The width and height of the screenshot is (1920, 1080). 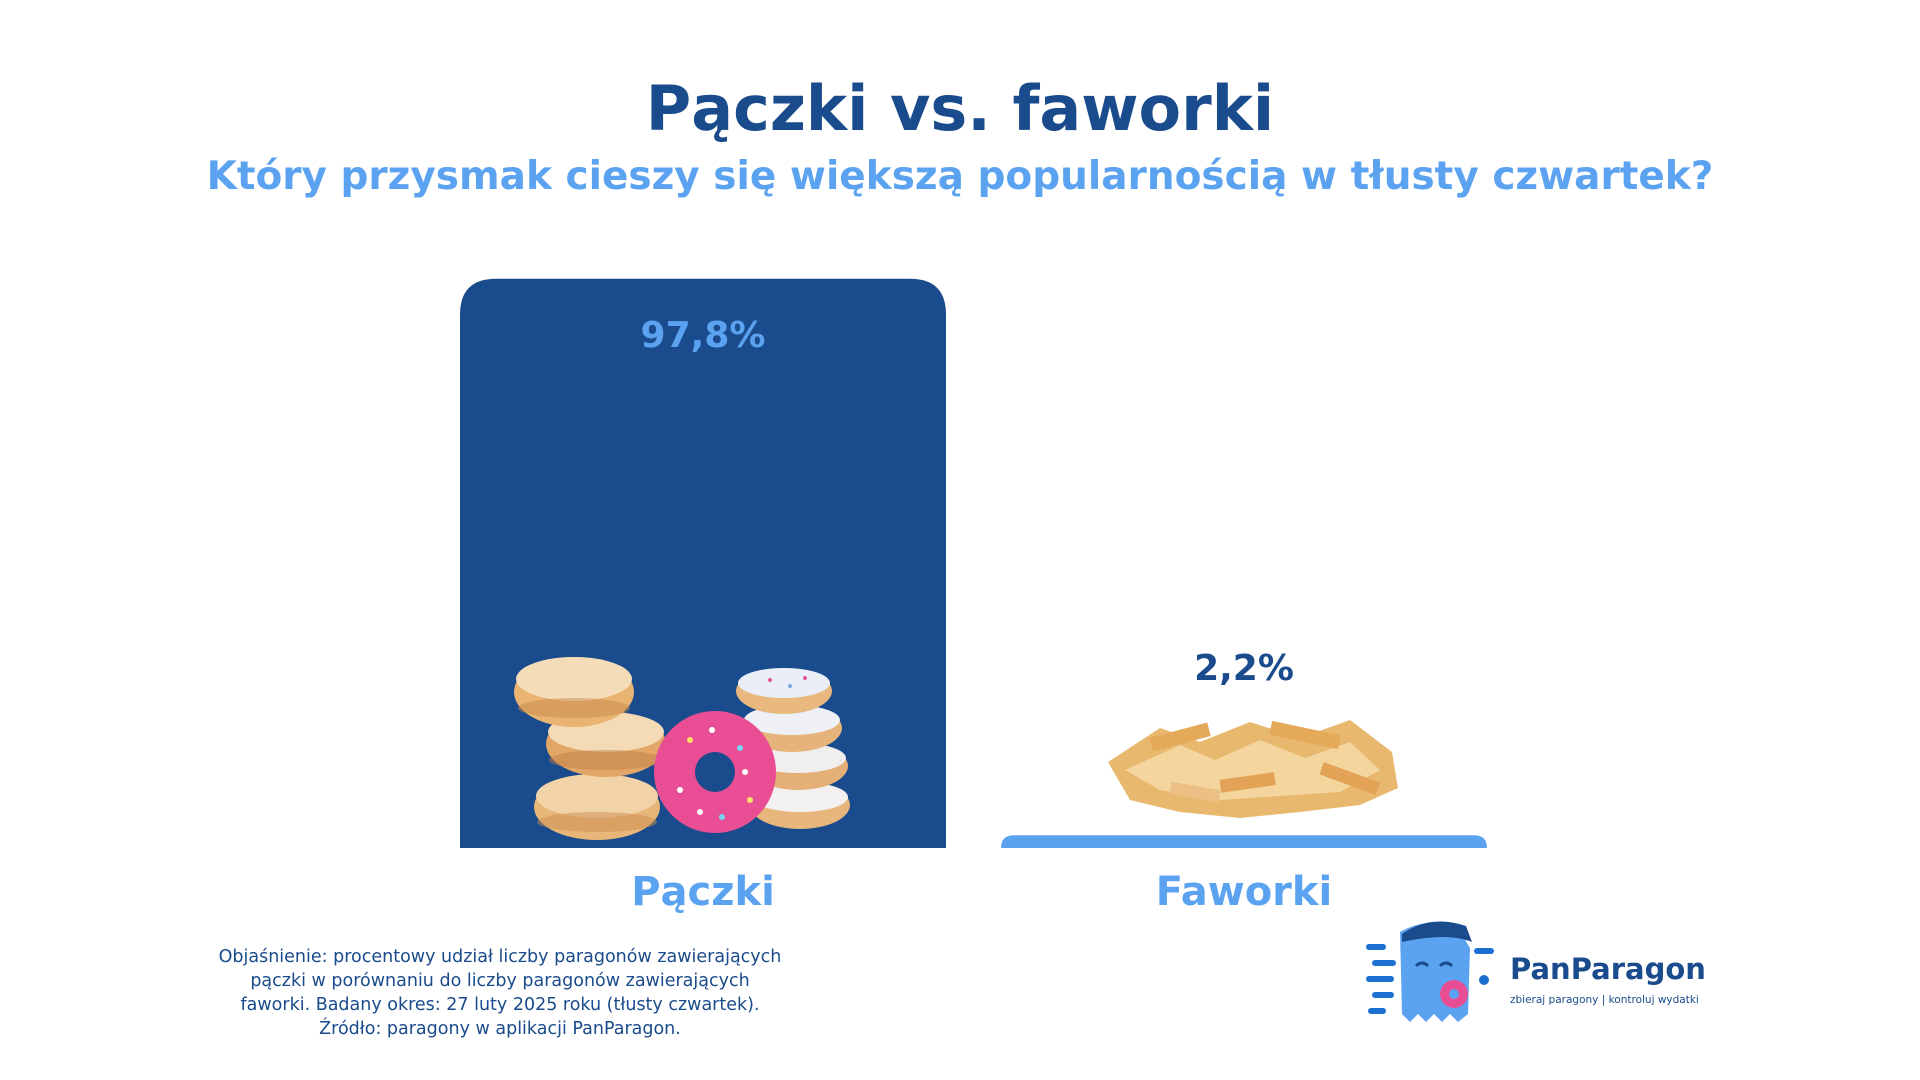 I want to click on value-label: 2,2%, so click(x=1244, y=668).